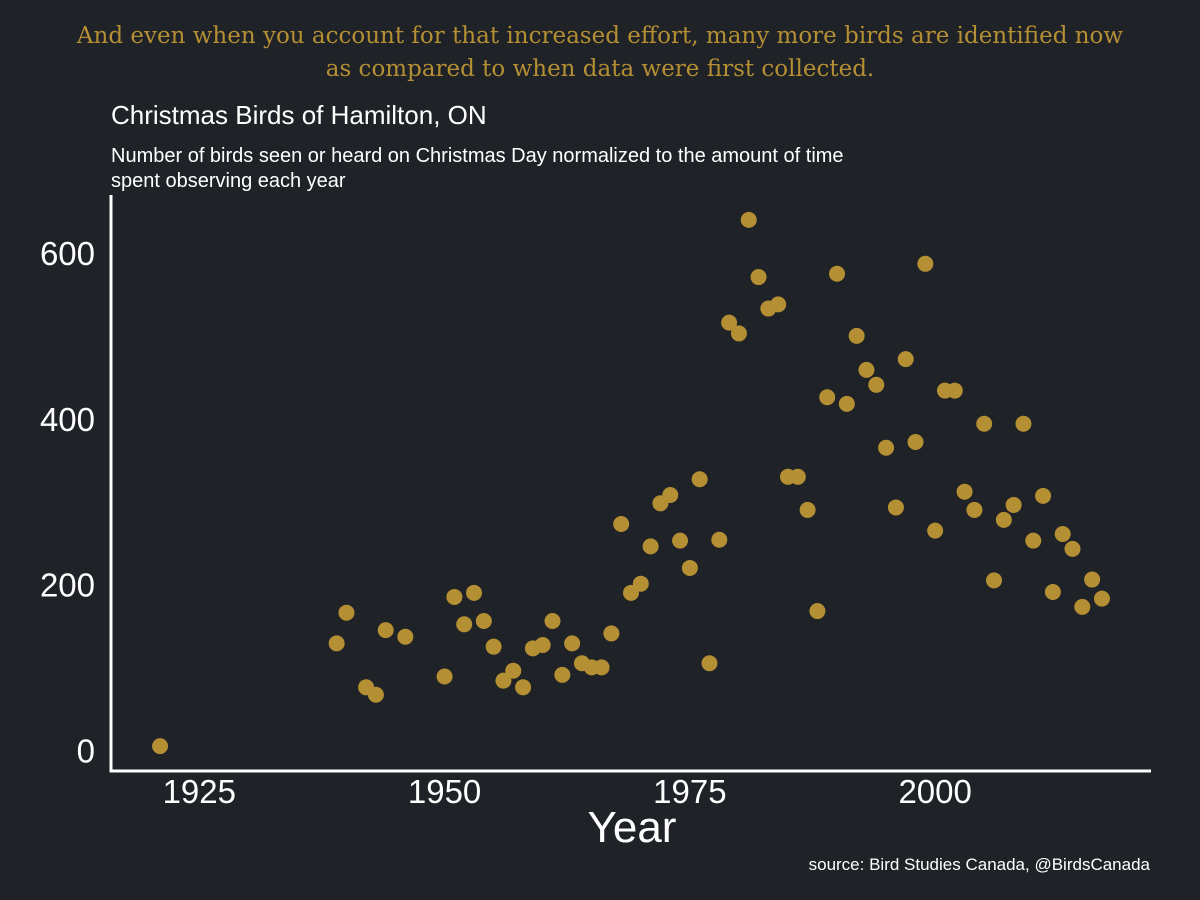  What do you see at coordinates (444, 791) in the screenshot?
I see `x-tick-label: 1950` at bounding box center [444, 791].